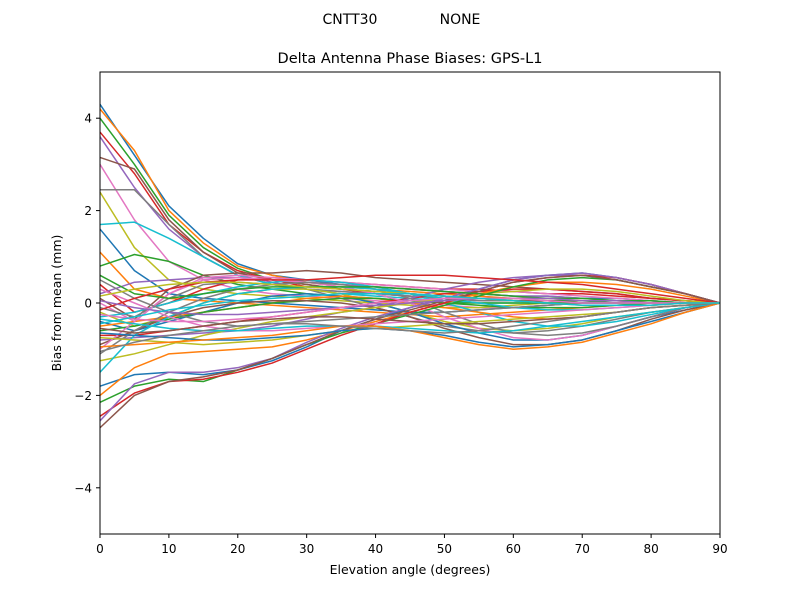 The image size is (800, 600). Describe the element at coordinates (460, 20) in the screenshot. I see `suptitle-right: NONE` at that location.